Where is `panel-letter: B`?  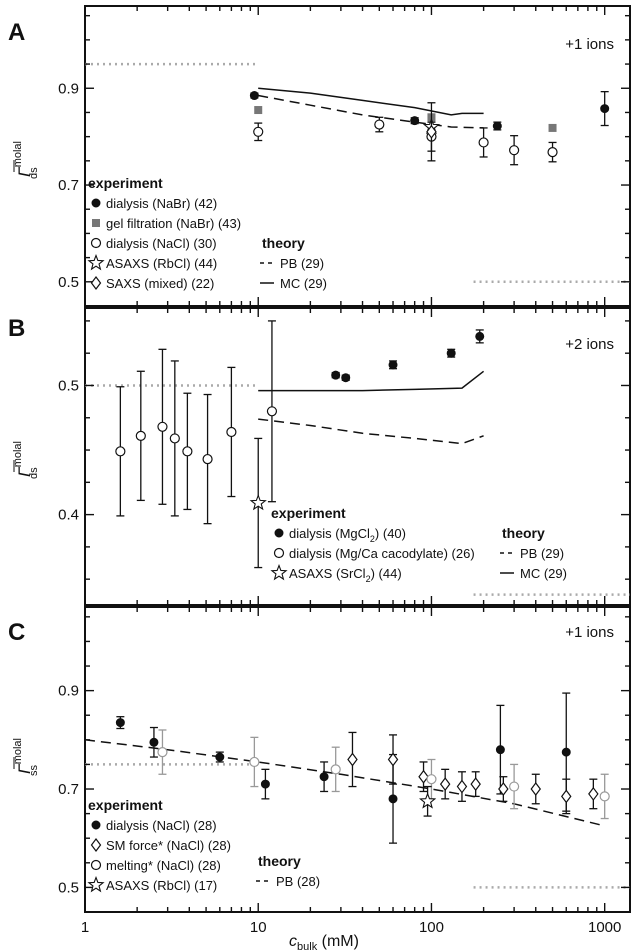 panel-letter: B is located at coordinates (16, 328).